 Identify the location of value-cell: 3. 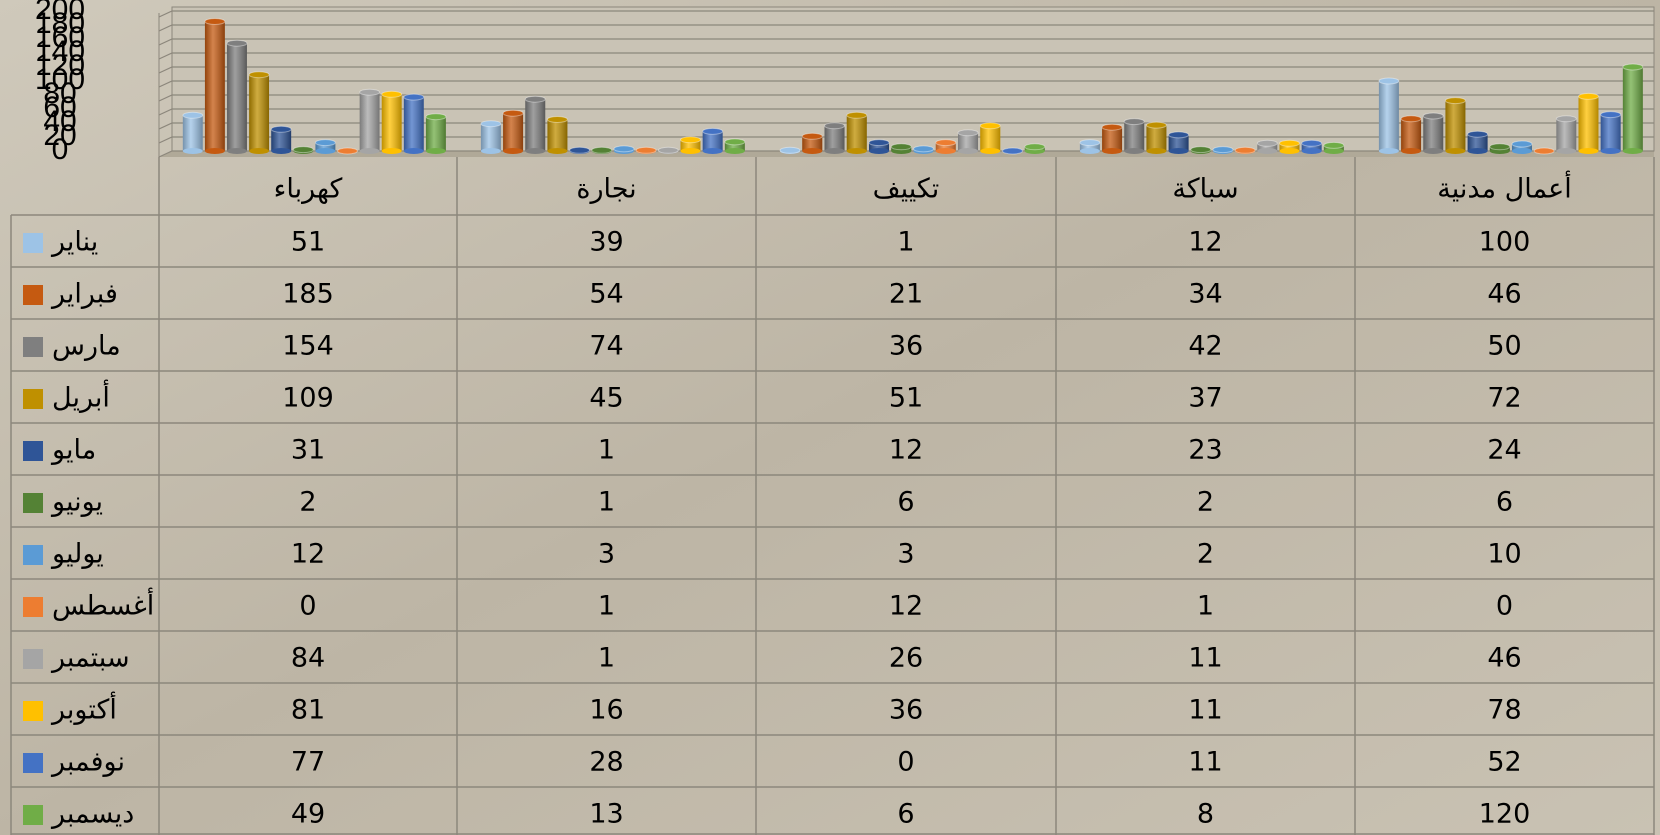
(606, 554).